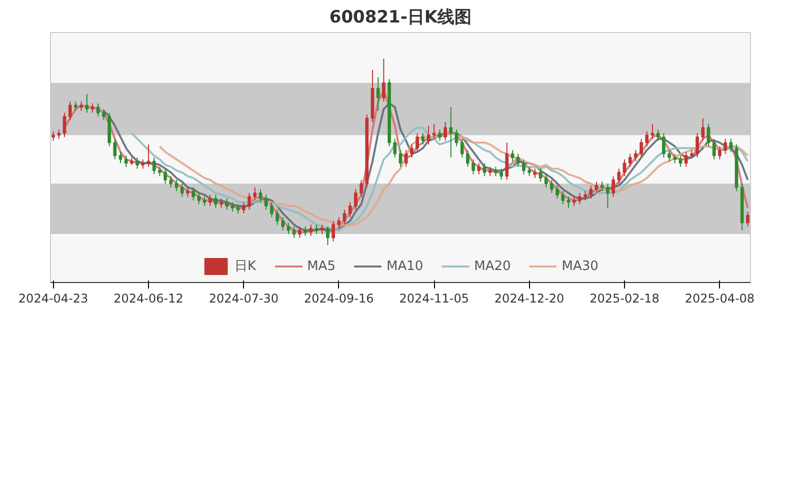  Describe the element at coordinates (580, 266) in the screenshot. I see `legend-label: MA30` at that location.